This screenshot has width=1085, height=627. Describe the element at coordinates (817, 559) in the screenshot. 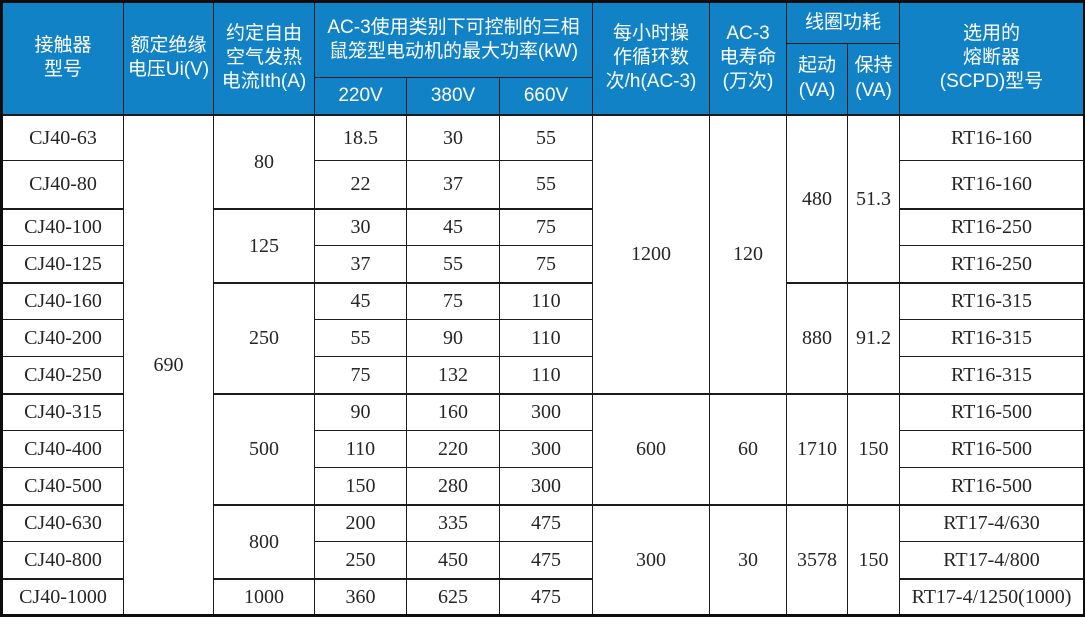

I see `cell-coil-start: 3578` at that location.